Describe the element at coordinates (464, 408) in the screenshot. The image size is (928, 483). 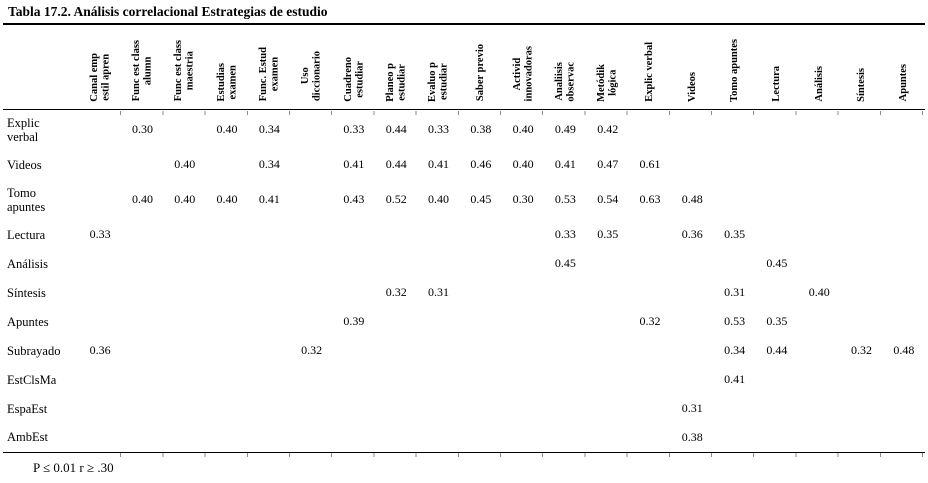
I see `table-row: EspaEst 0.31` at that location.